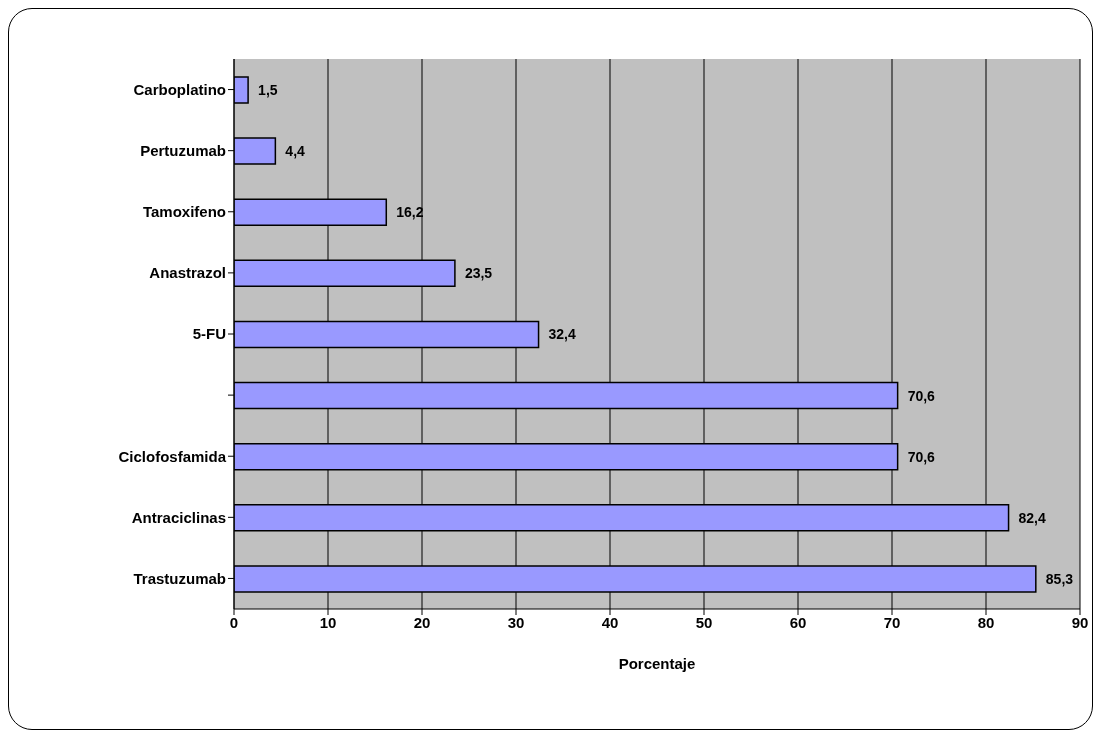 Image resolution: width=1105 pixels, height=742 pixels. I want to click on x-tick-label: 70, so click(892, 622).